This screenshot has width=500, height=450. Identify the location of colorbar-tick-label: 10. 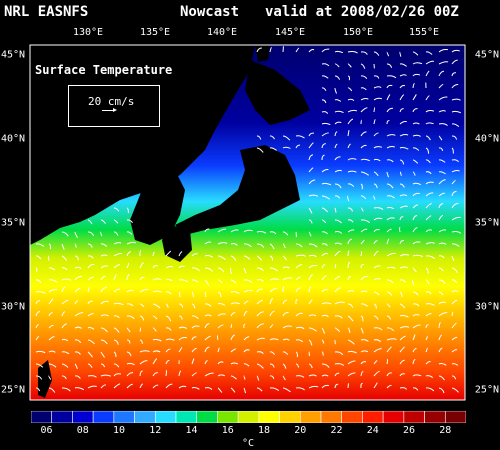
(119, 430).